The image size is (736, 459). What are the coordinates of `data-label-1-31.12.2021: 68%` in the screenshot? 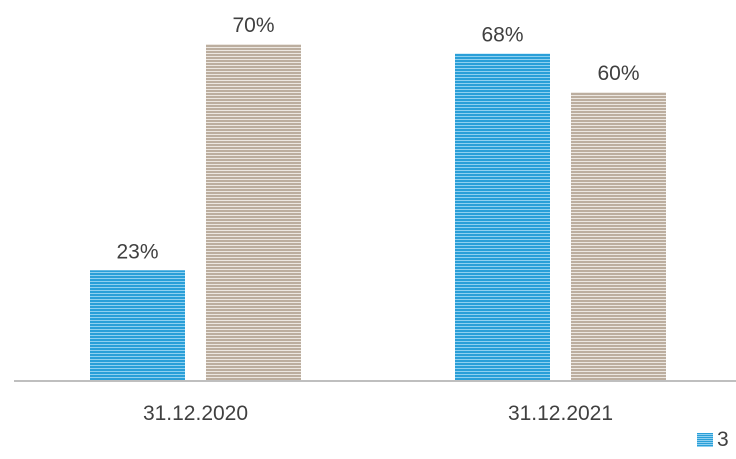 It's located at (502, 35).